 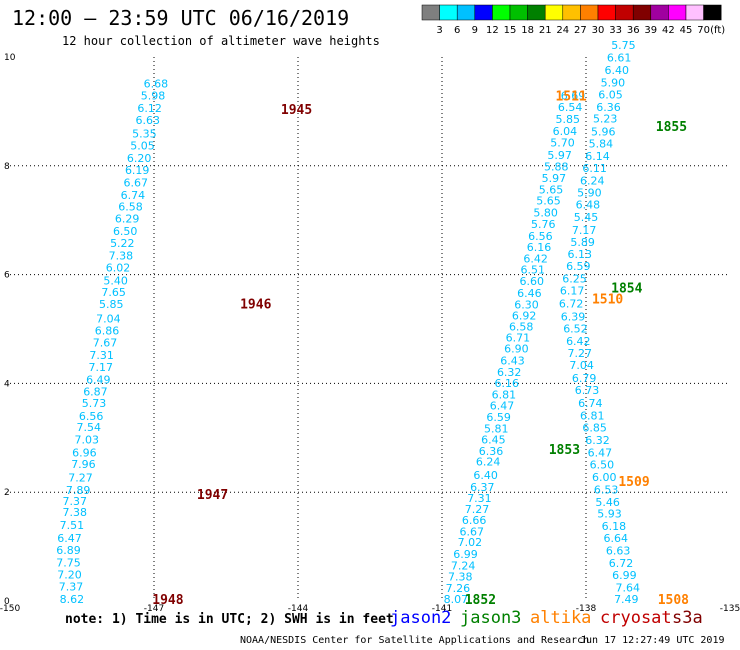 I want to click on wave-height-point: 7.65, so click(x=113, y=292).